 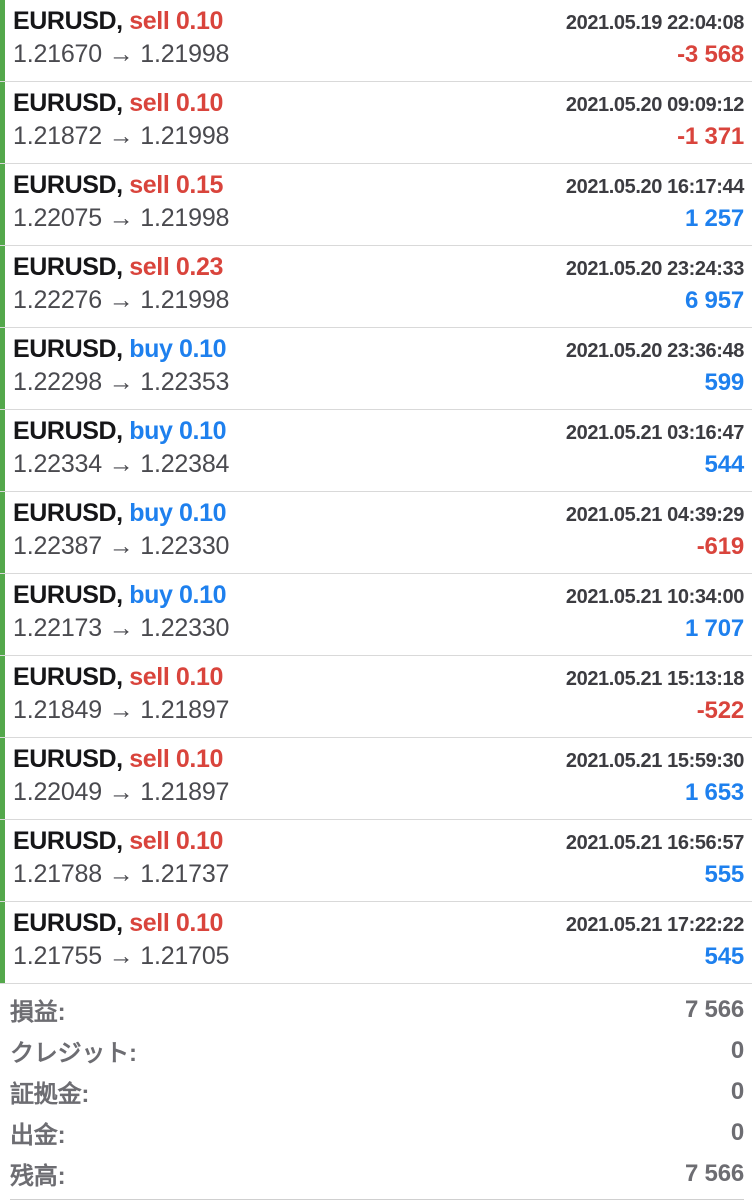 What do you see at coordinates (38, 1135) in the screenshot?
I see `summary-label: 出金:` at bounding box center [38, 1135].